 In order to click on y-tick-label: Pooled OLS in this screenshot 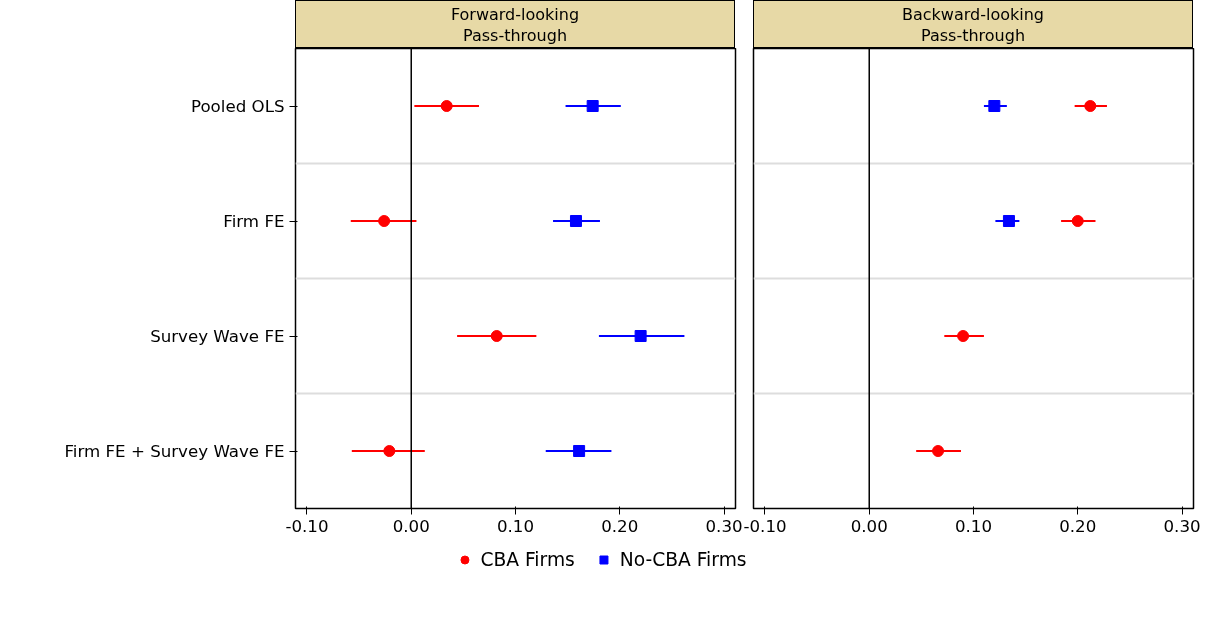, I will do `click(237, 106)`.